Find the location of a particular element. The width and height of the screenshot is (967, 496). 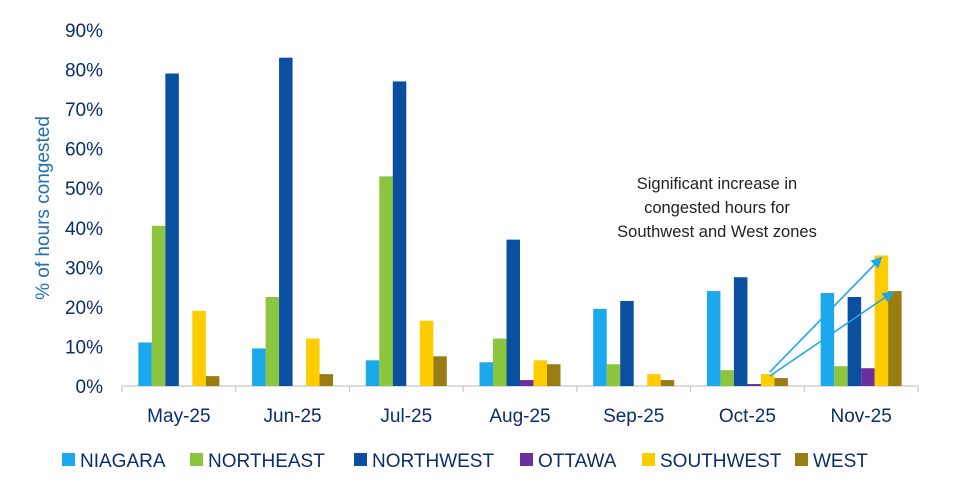

y-tick-label: 50% is located at coordinates (84, 189).